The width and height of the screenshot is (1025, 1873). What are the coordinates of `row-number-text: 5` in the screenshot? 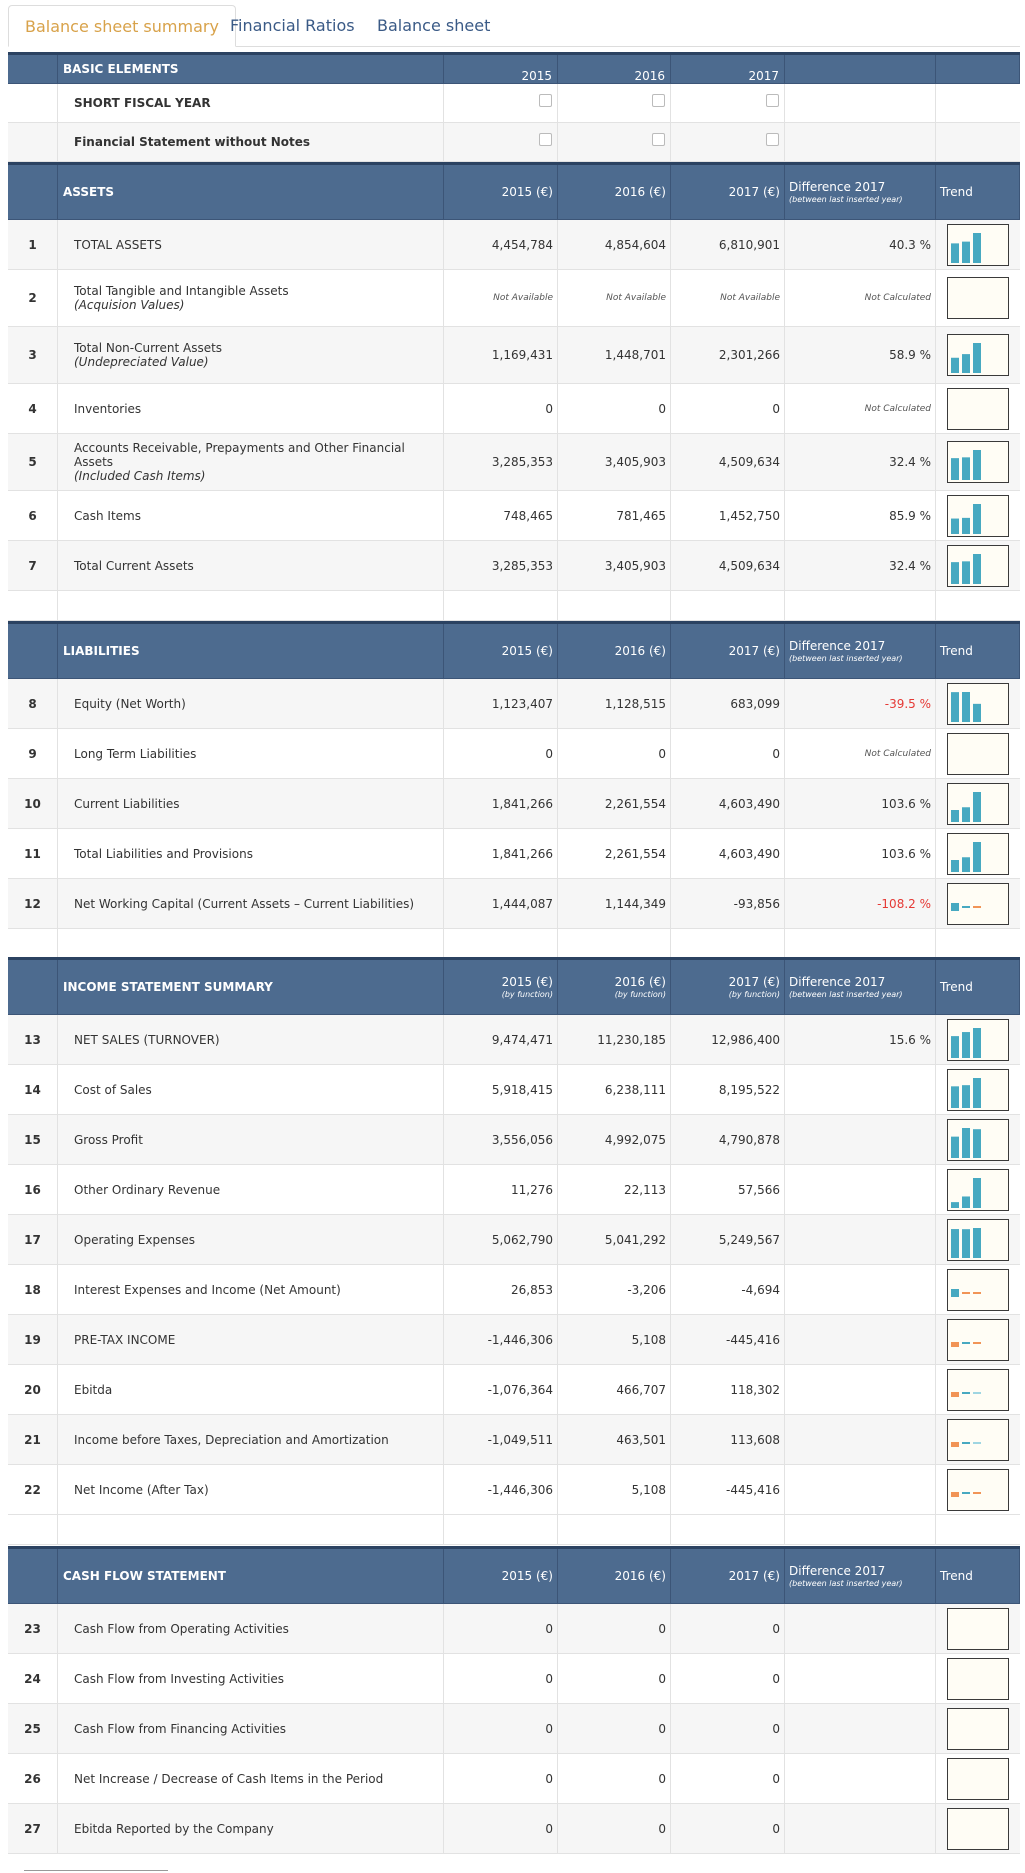 It's located at (32, 462).